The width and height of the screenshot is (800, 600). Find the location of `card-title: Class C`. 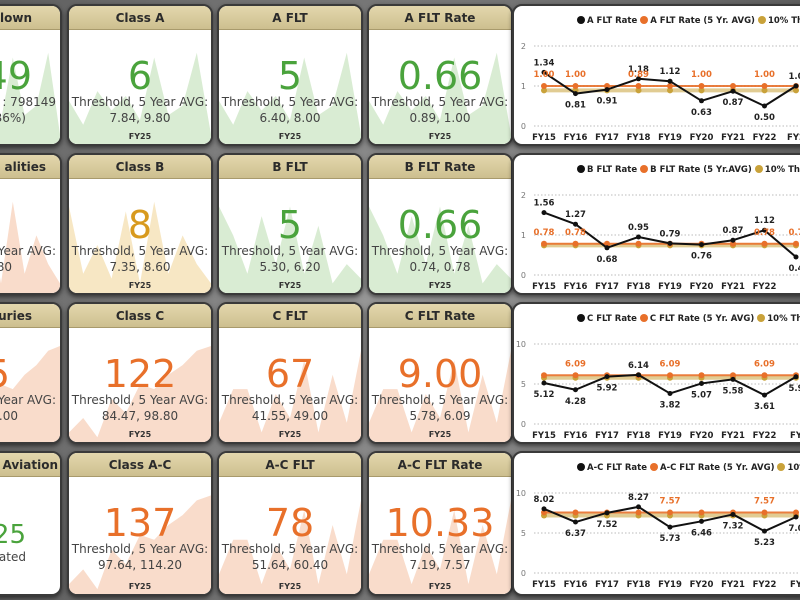

card-title: Class C is located at coordinates (140, 316).